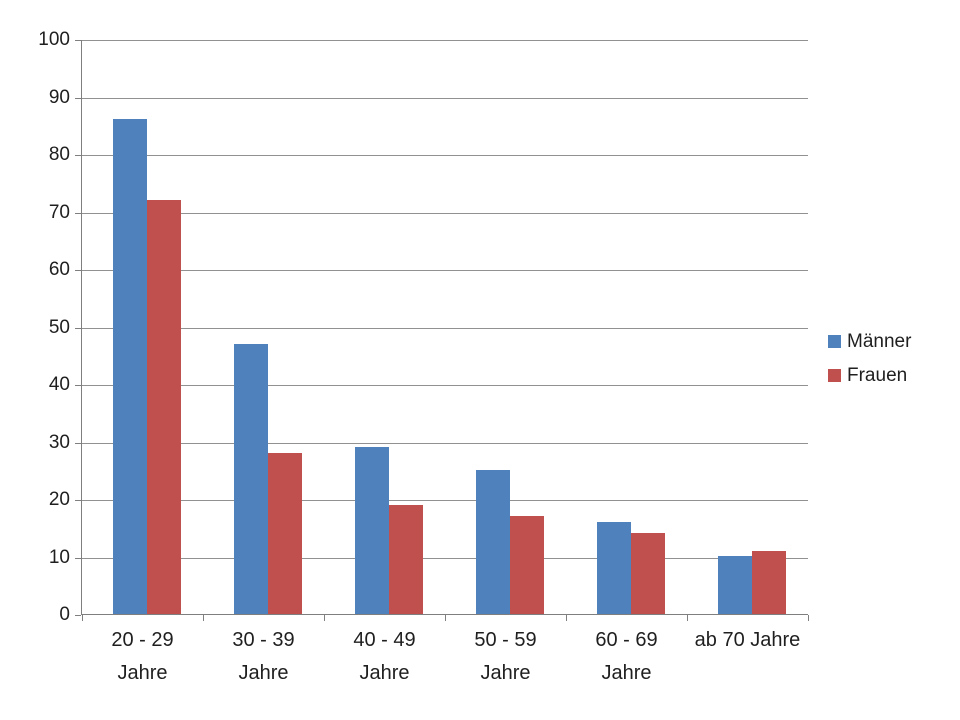 Image resolution: width=960 pixels, height=720 pixels. Describe the element at coordinates (81, 327) in the screenshot. I see `y-axis-line` at that location.